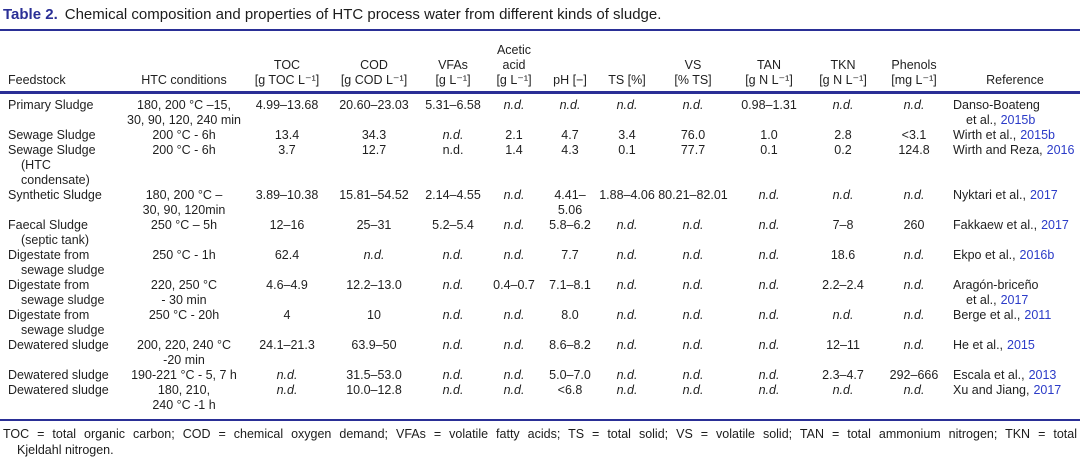 The width and height of the screenshot is (1080, 458). Describe the element at coordinates (843, 255) in the screenshot. I see `cell-value: 18.6` at that location.